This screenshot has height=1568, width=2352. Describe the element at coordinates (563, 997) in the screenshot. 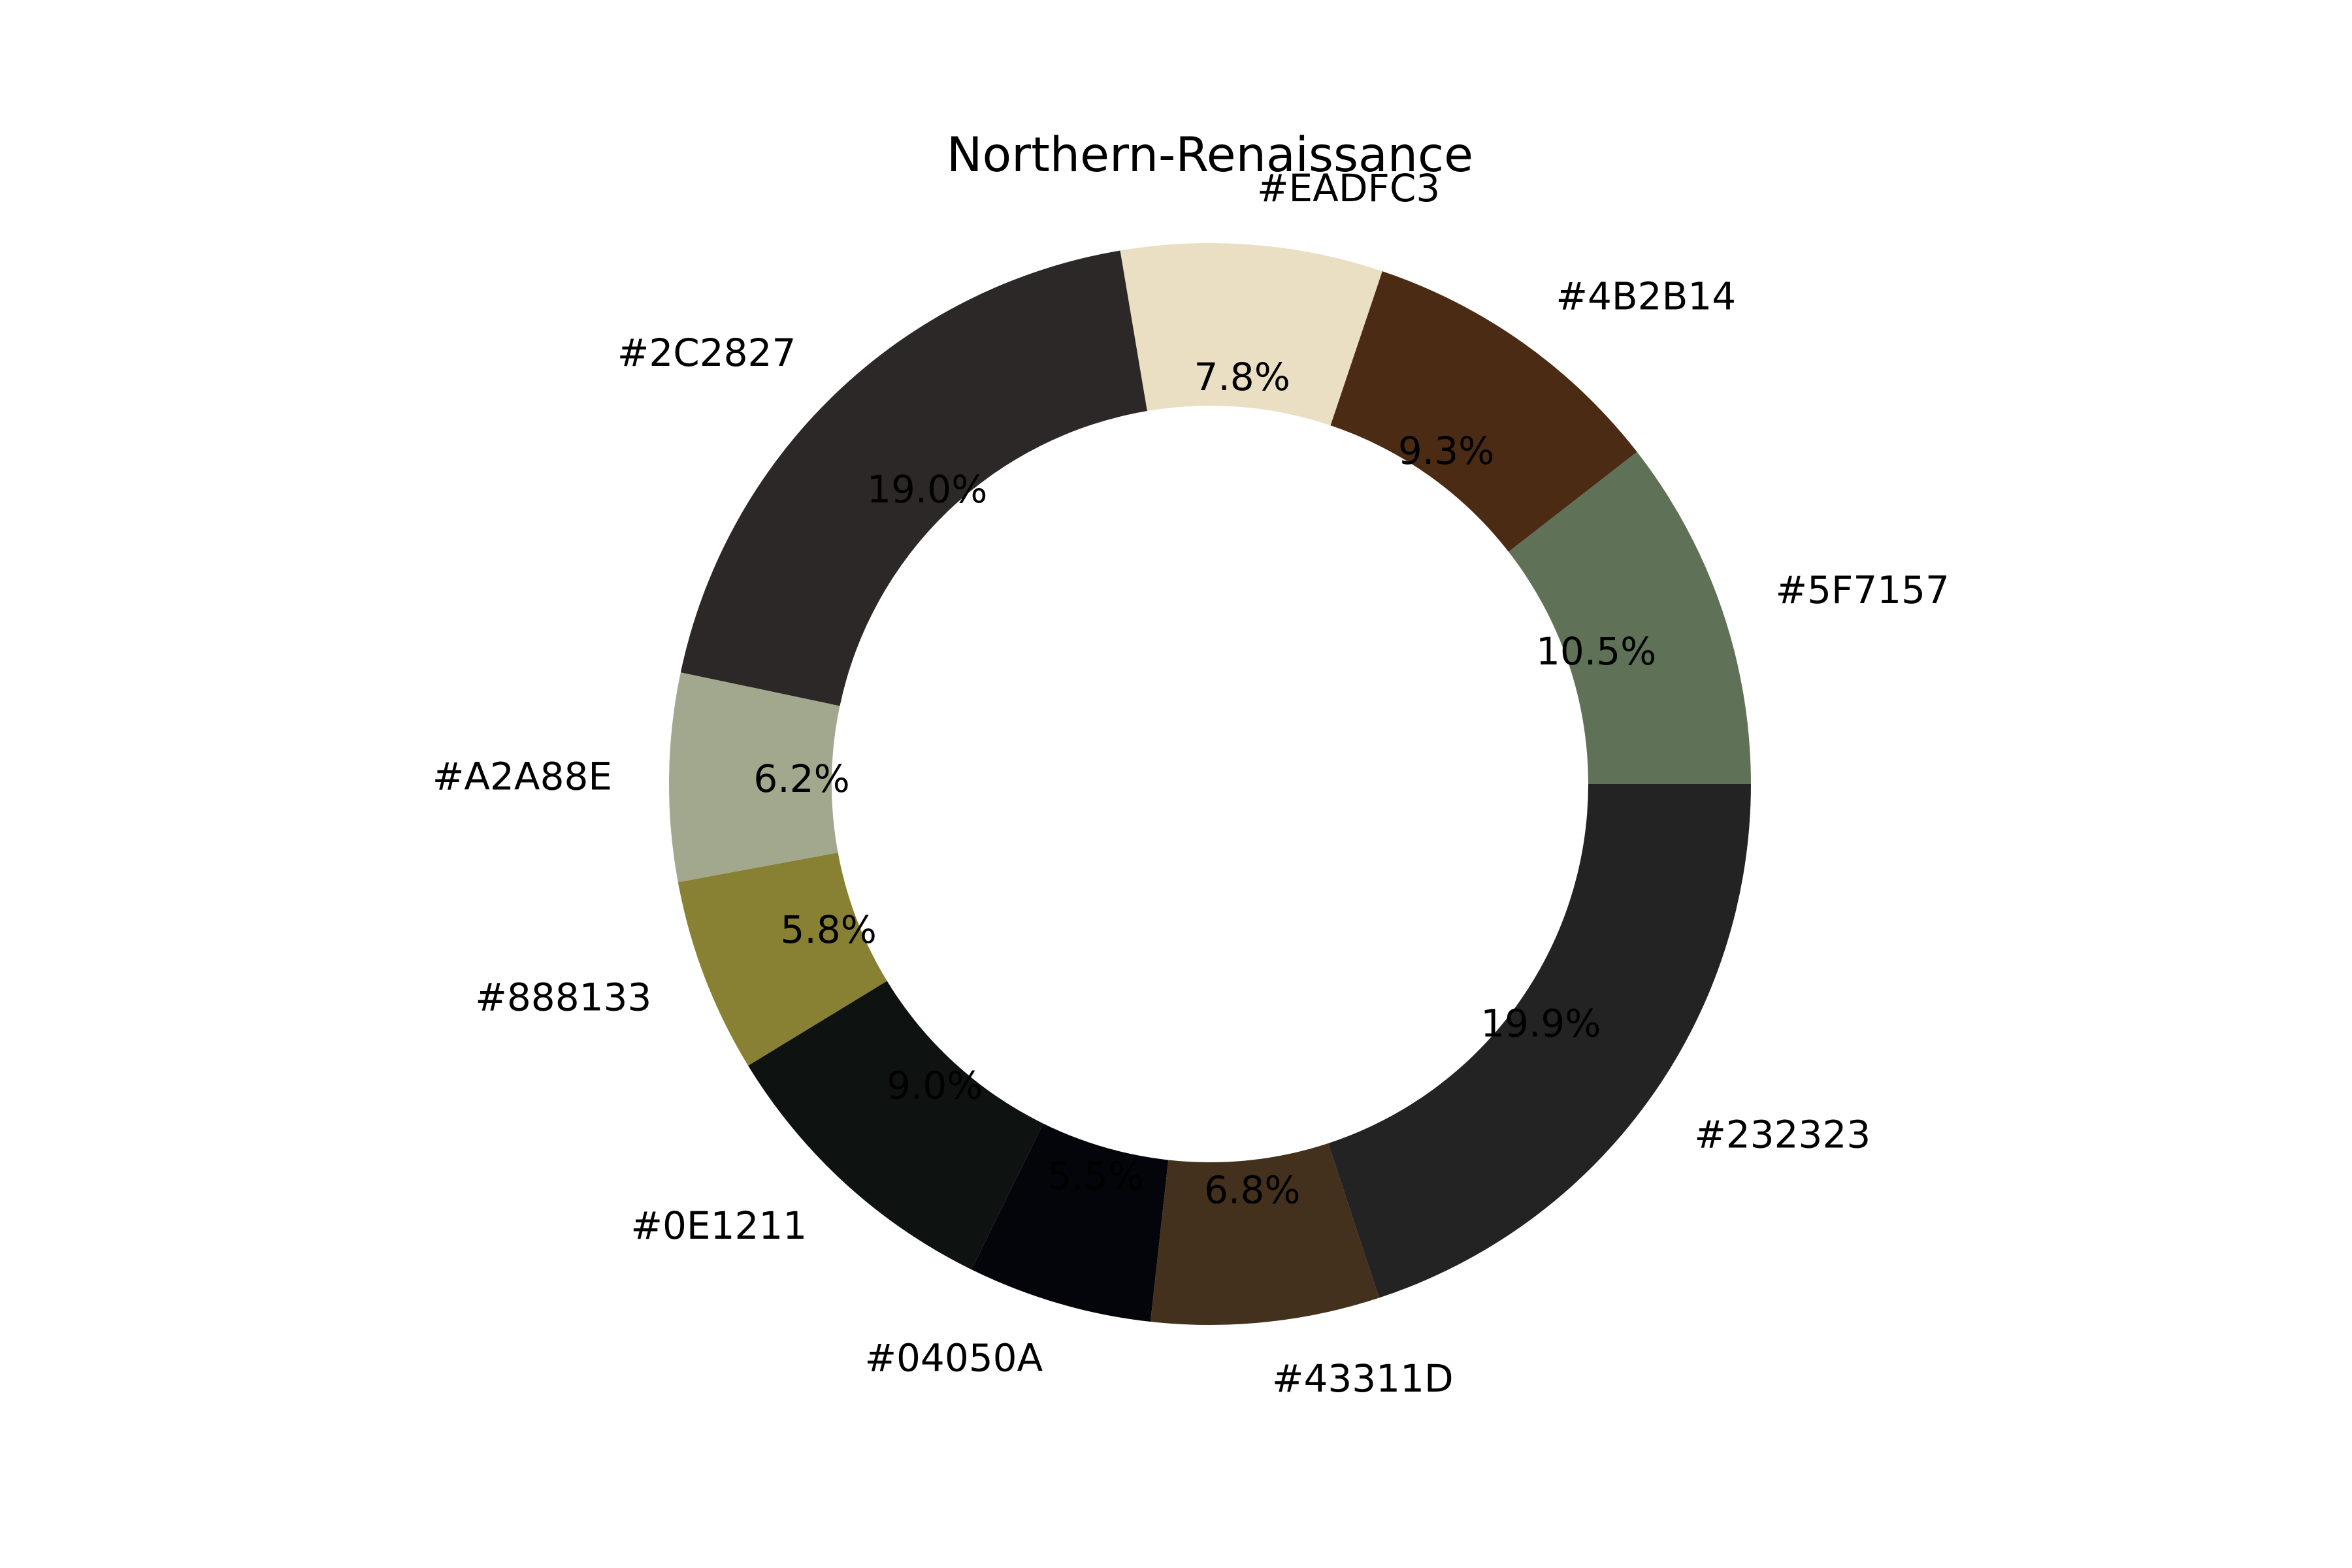

I see `slice-label: #888133` at that location.